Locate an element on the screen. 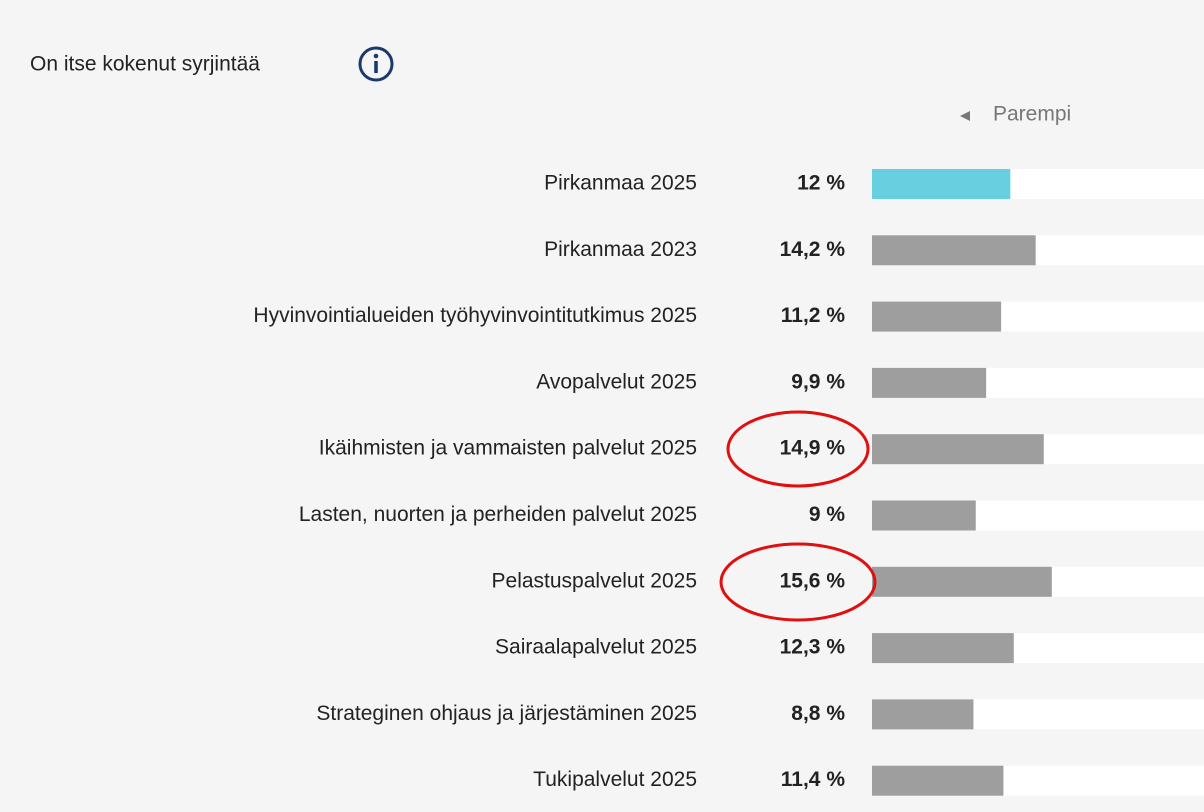 This screenshot has width=1204, height=812. category-label: Pirkanmaa 2023 is located at coordinates (620, 249).